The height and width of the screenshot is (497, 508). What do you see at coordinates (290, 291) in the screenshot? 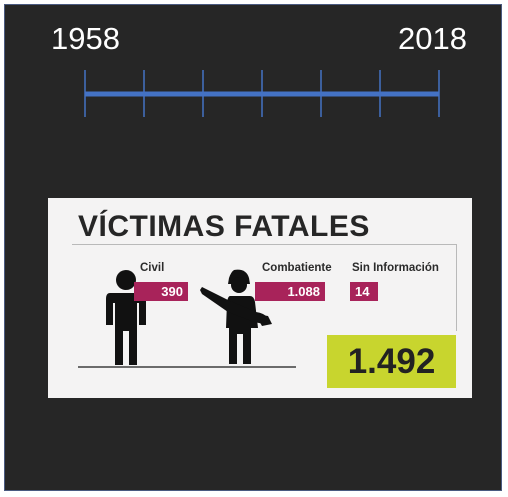
I see `combatiente-count-badge: 1.088` at bounding box center [290, 291].